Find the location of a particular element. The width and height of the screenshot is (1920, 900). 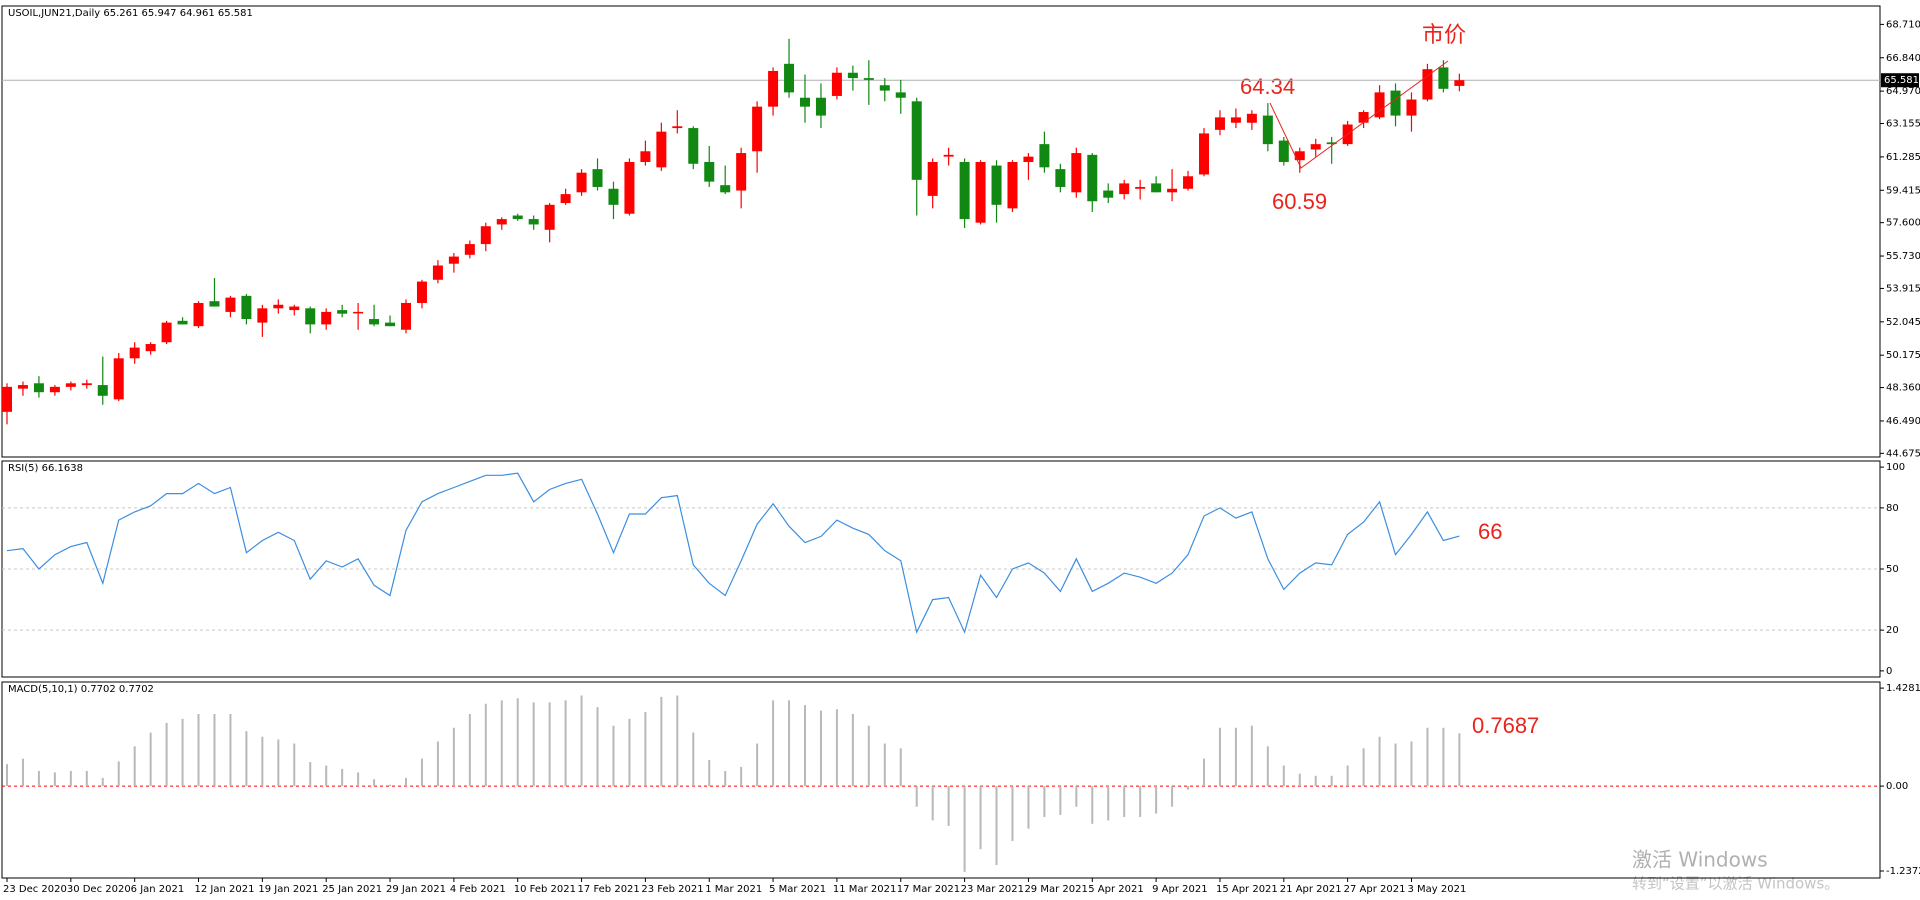

x-tick-label: 12 Jan 2021 is located at coordinates (225, 889).